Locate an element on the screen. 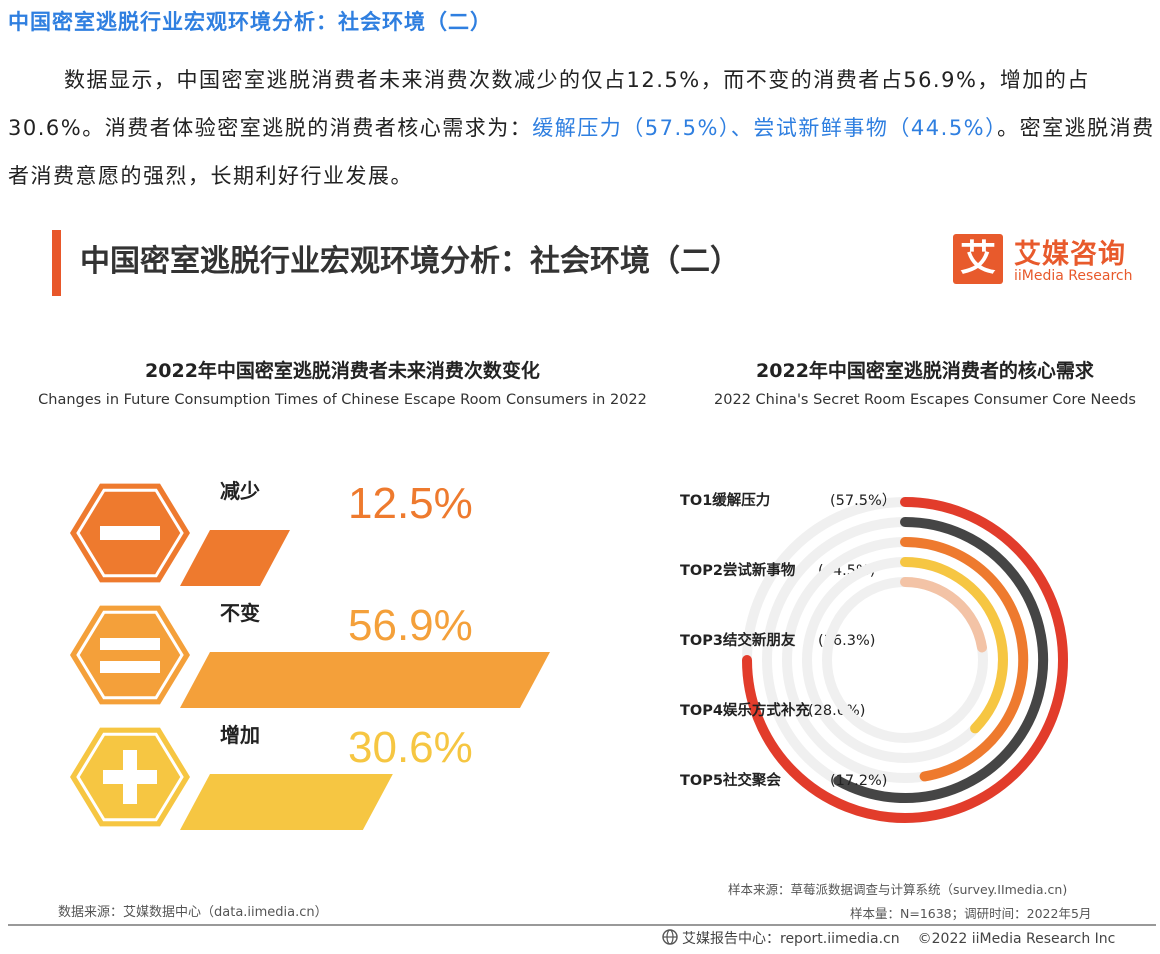  equals-icon is located at coordinates (130, 655).